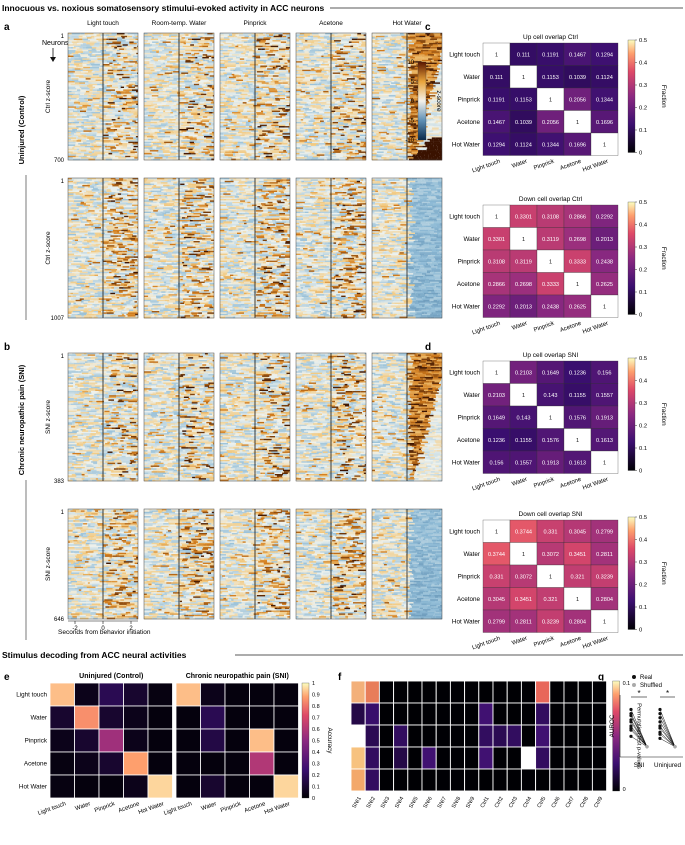 Image resolution: width=685 pixels, height=845 pixels. I want to click on stimulus-title: Hot Water, so click(407, 23).